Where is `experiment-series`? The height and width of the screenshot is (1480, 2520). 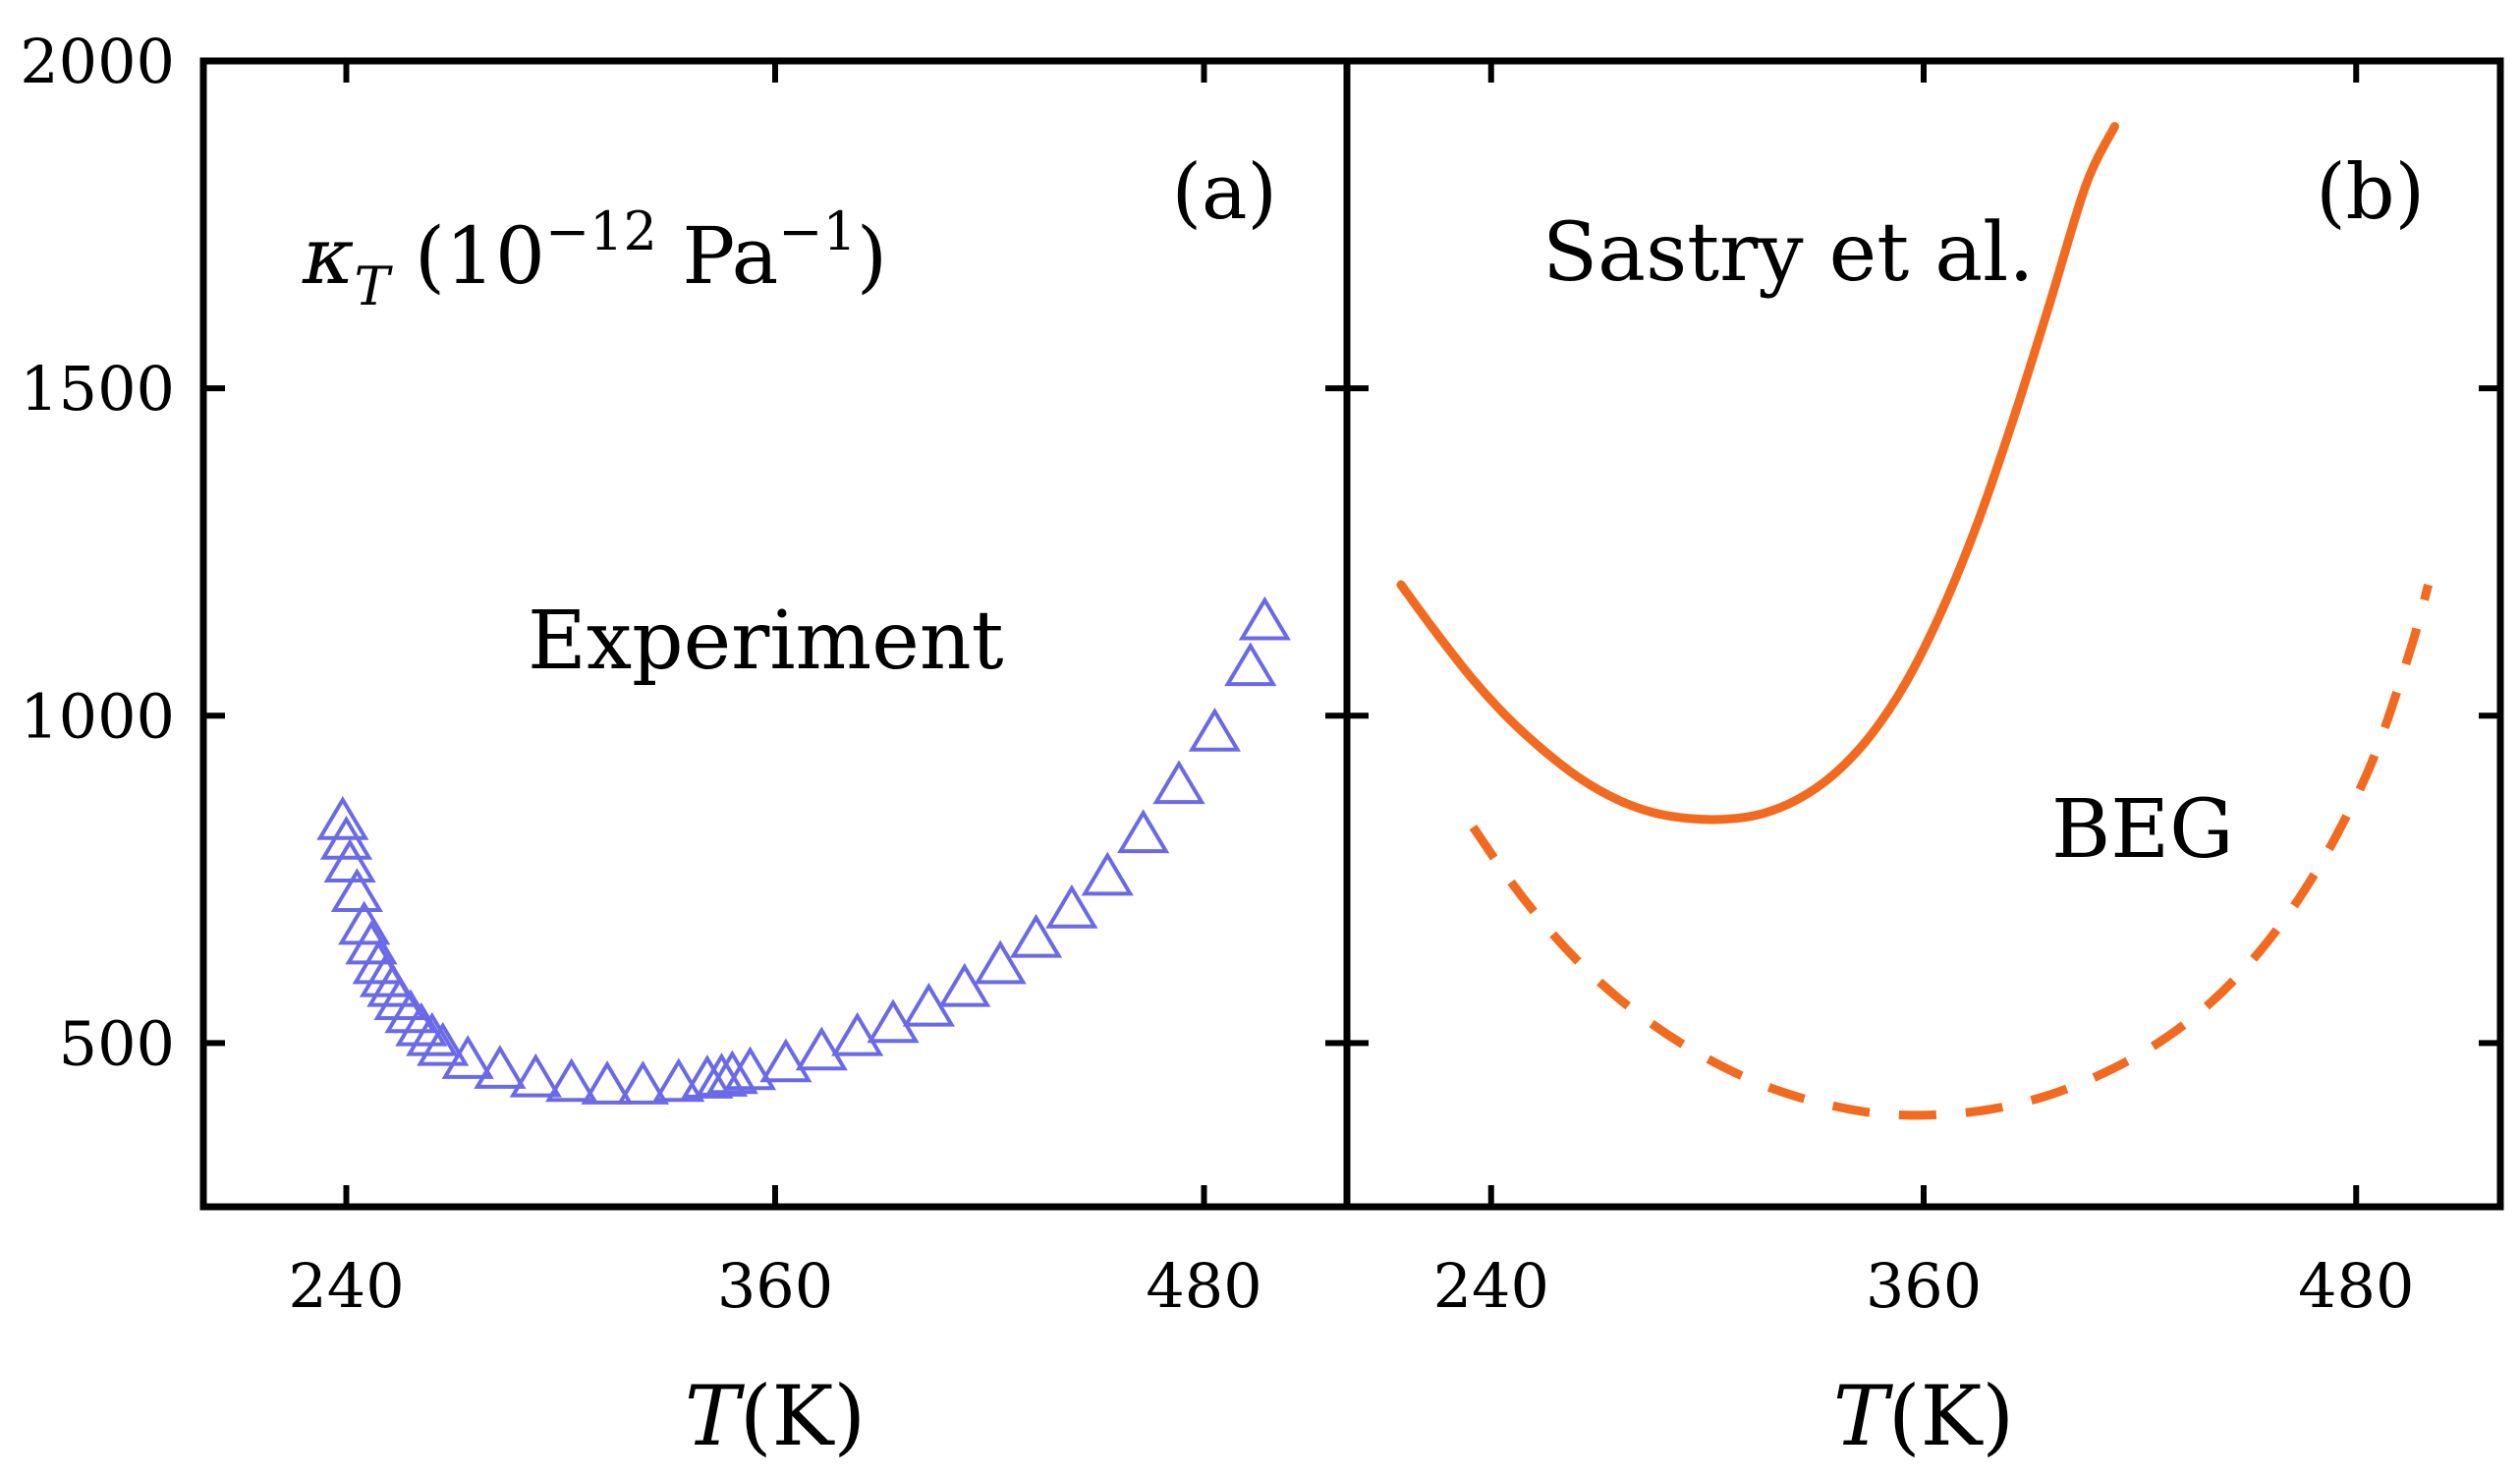
experiment-series is located at coordinates (803, 850).